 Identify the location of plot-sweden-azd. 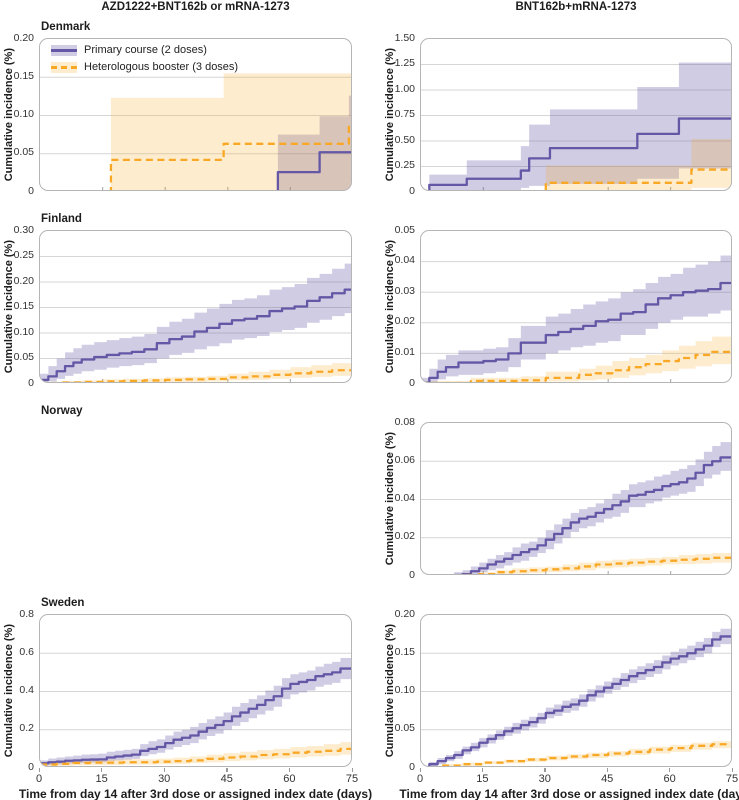
(195, 690).